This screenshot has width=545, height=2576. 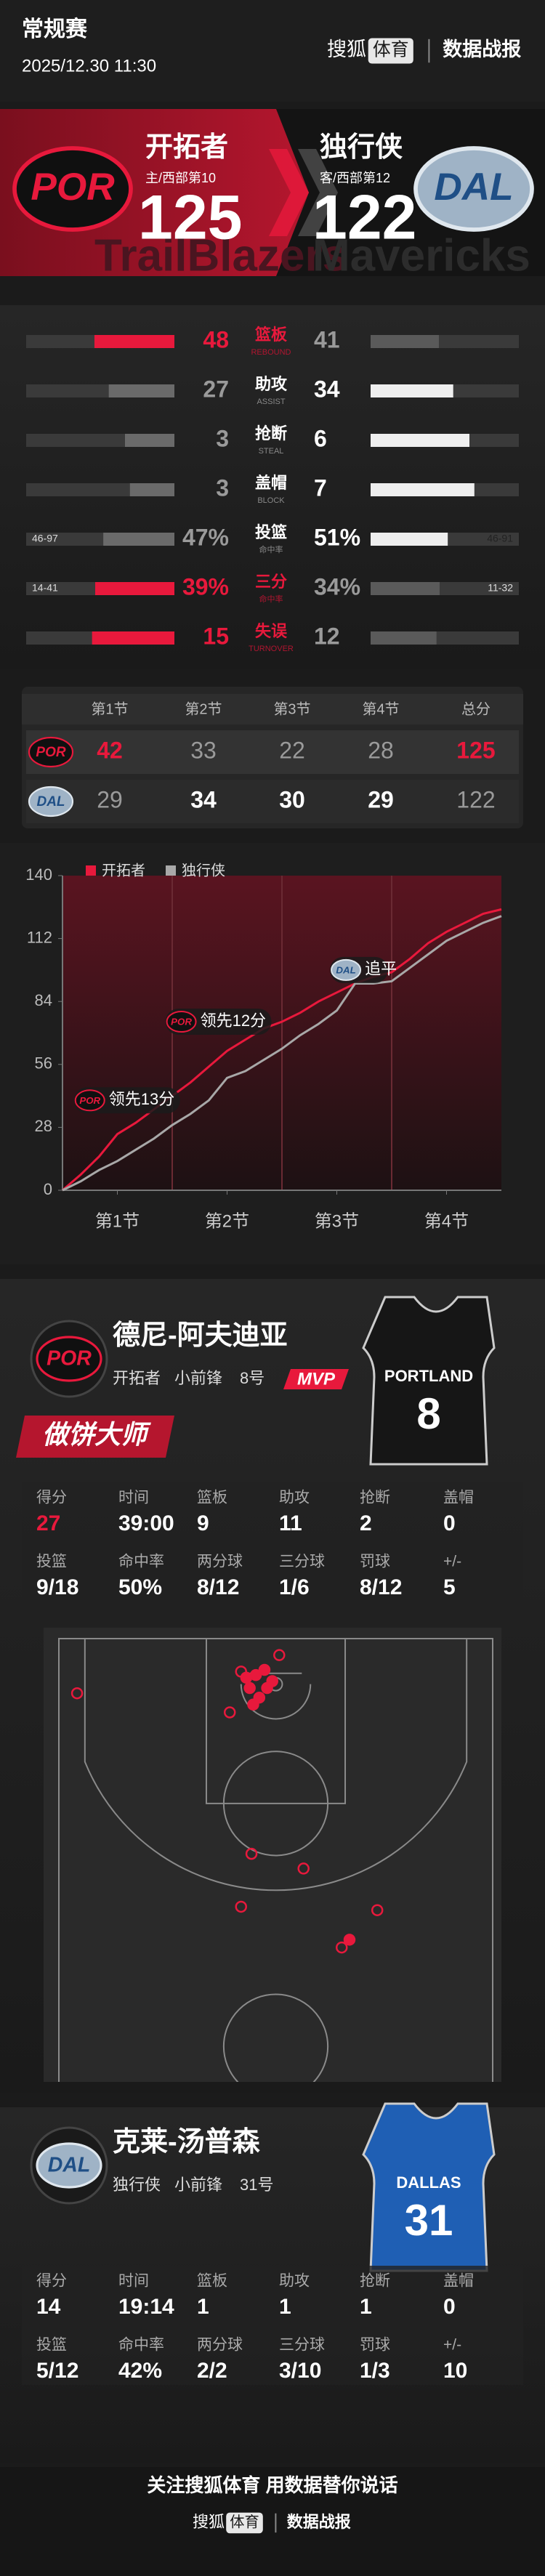 I want to click on team-score: 122, so click(x=364, y=218).